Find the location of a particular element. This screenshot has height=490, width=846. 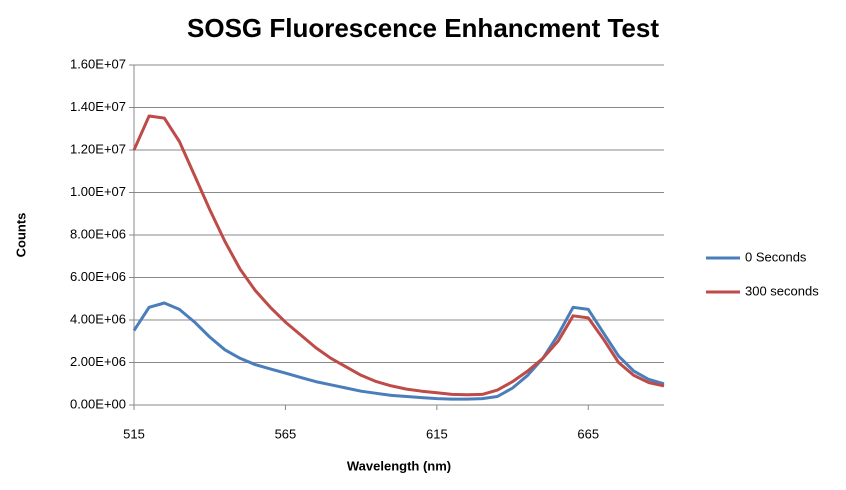

x-axis-label: Wavelength (nm) is located at coordinates (399, 465).